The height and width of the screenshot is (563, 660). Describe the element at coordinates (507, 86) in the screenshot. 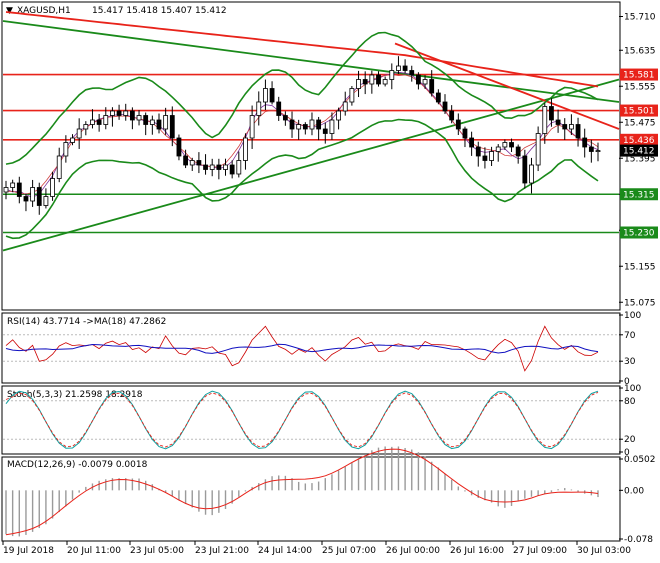

I see `descending-red-trendline` at that location.